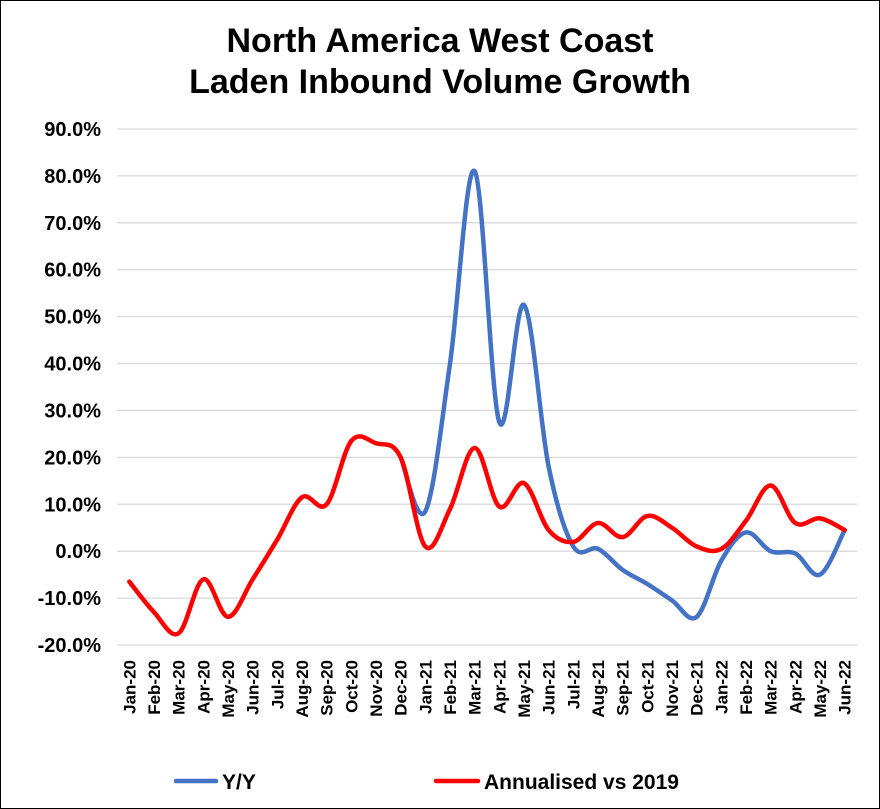  Describe the element at coordinates (376, 688) in the screenshot. I see `x-tick-label: Nov-20` at that location.